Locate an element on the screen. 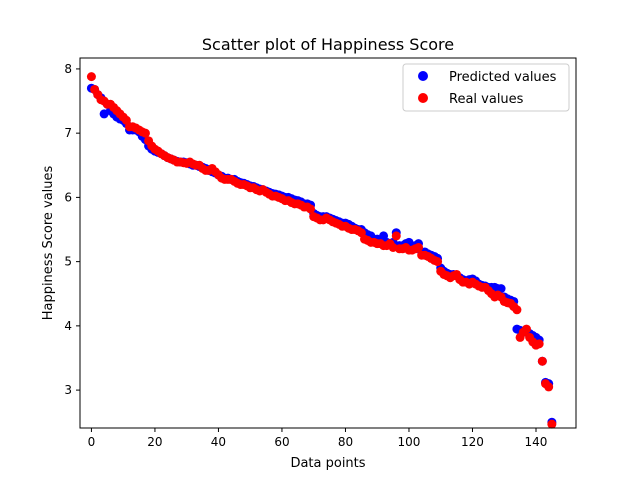 The image size is (640, 480). x-tick-label: 80 is located at coordinates (345, 442).